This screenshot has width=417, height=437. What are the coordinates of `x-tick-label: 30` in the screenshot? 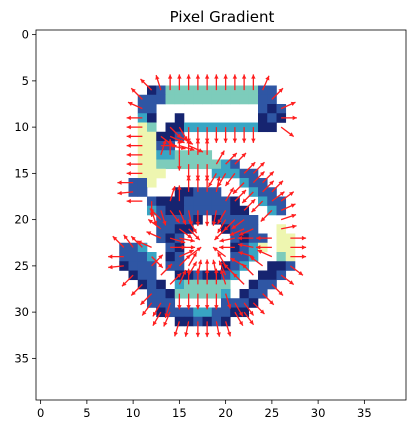 It's located at (318, 413).